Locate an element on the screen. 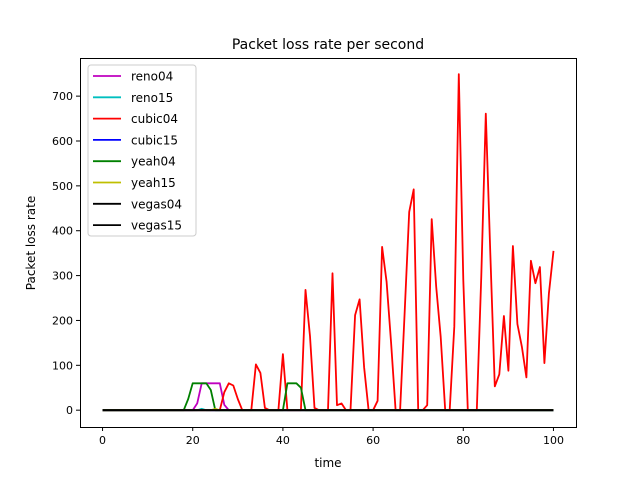  y-tick-label: 300 is located at coordinates (62, 276).